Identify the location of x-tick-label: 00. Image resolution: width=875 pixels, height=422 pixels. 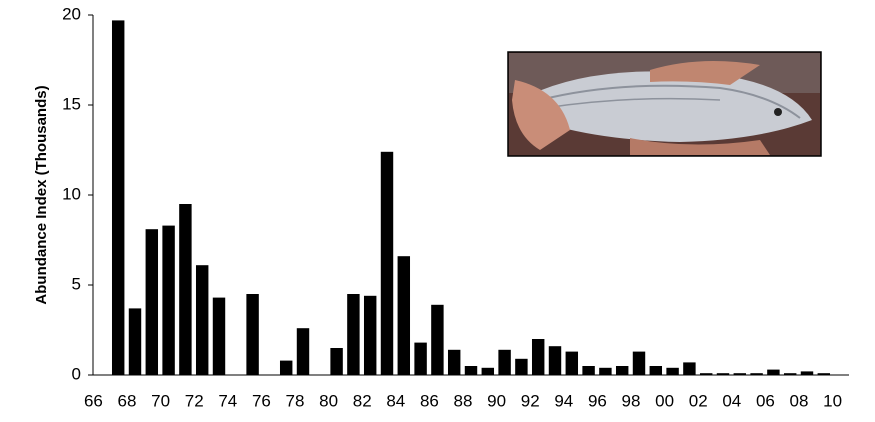
(664, 400).